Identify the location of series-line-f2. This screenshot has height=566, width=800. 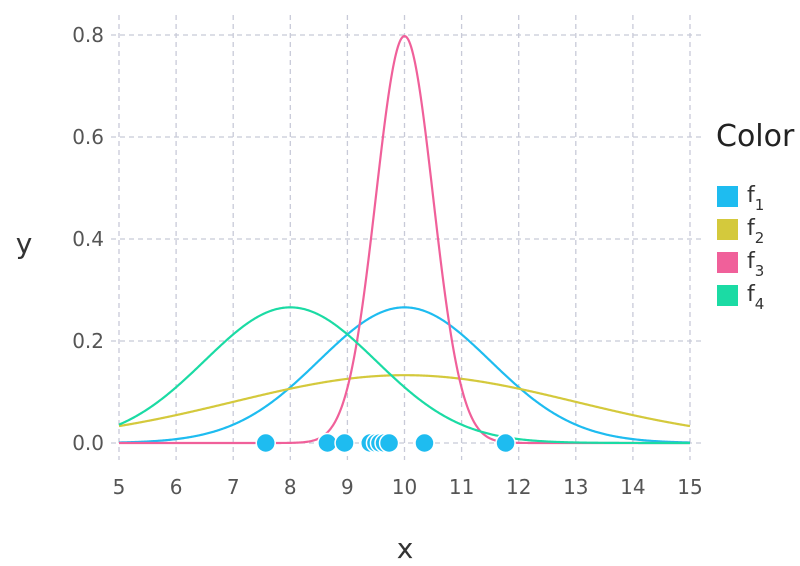
(404, 401).